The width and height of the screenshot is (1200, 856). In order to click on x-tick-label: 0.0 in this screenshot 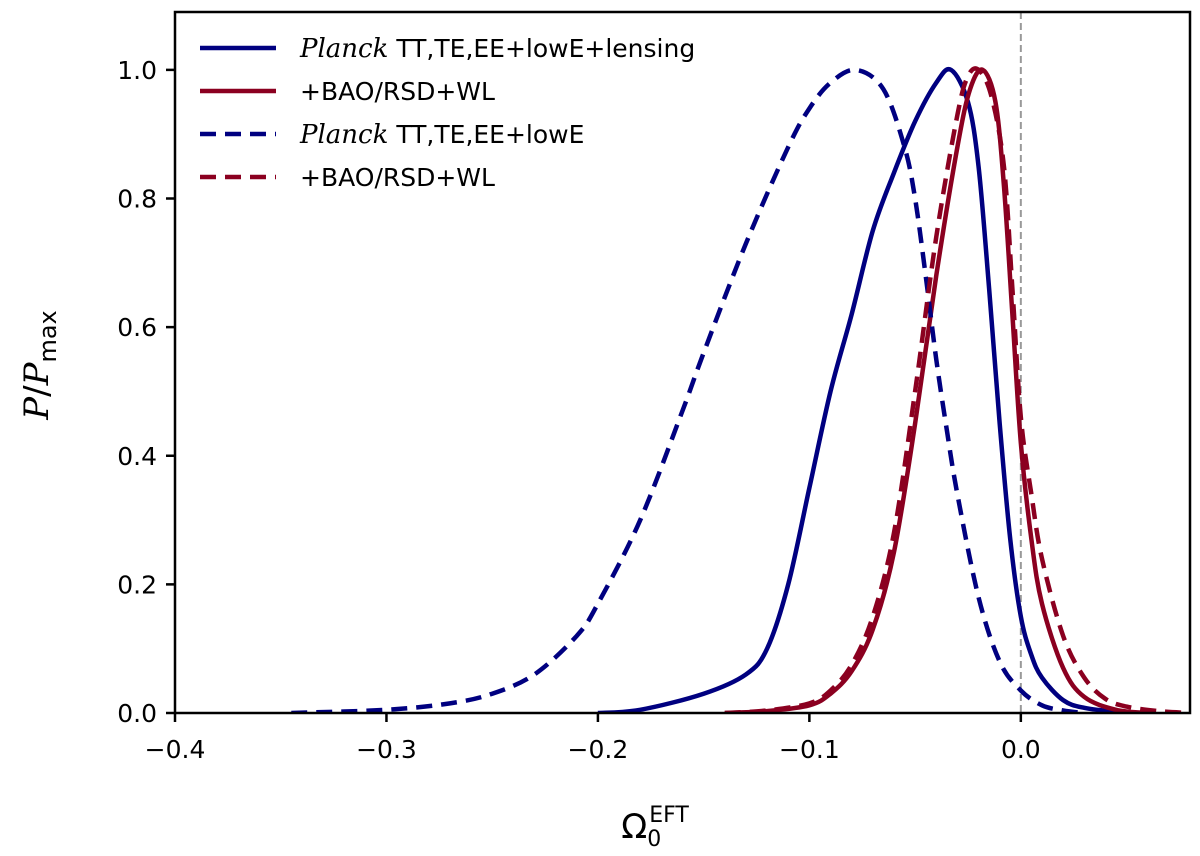, I will do `click(1021, 749)`.